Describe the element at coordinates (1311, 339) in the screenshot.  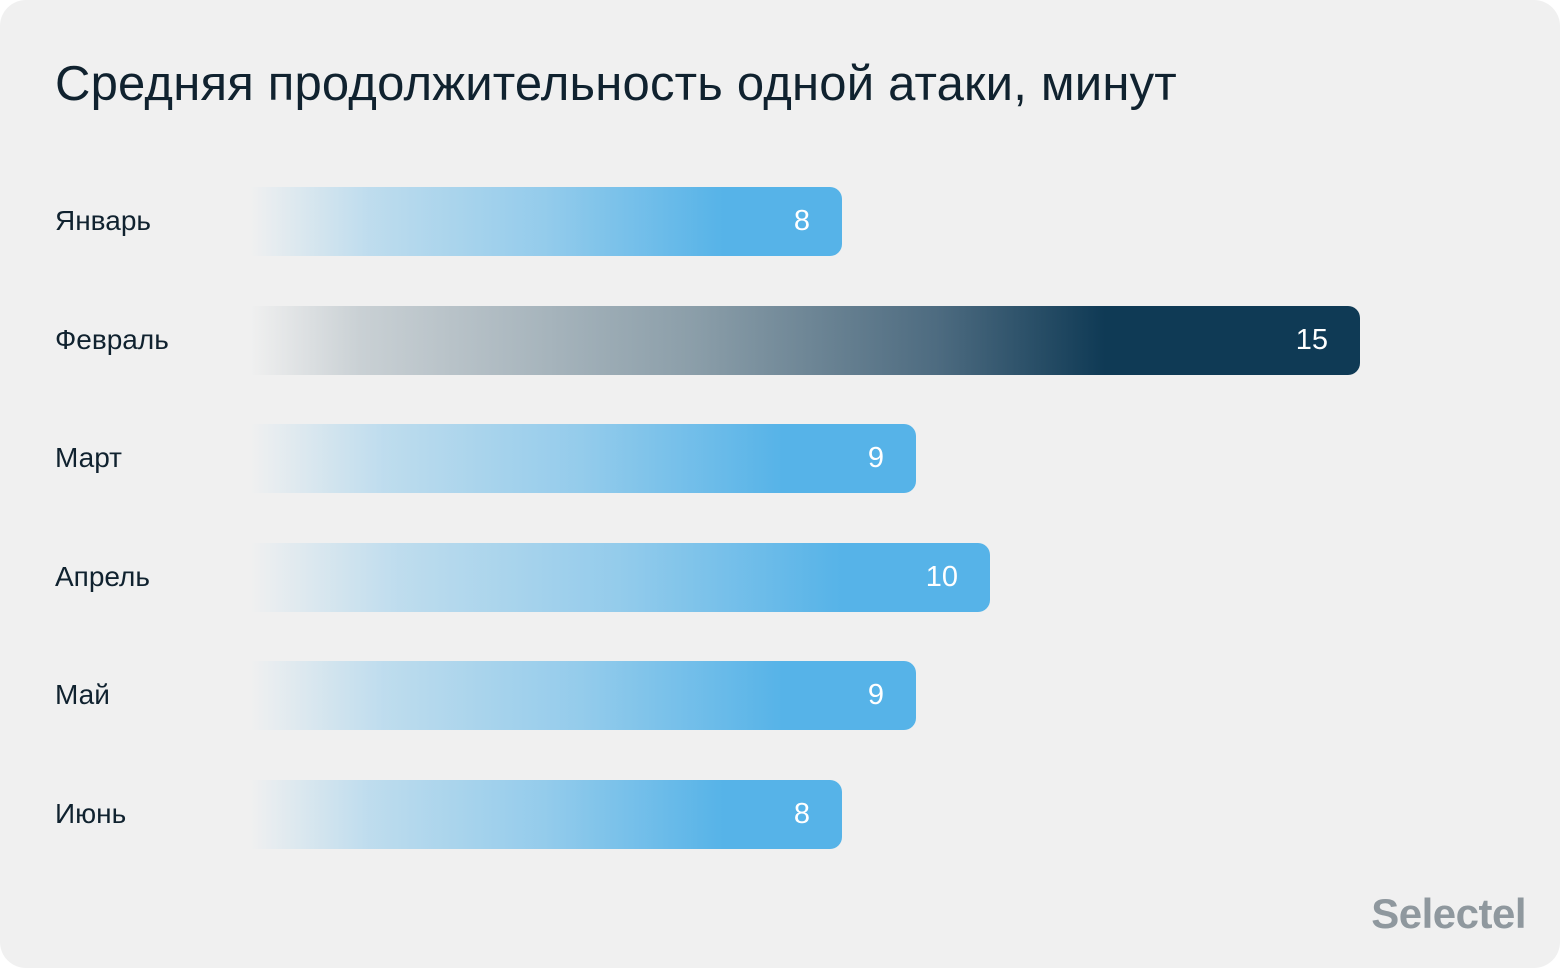
I see `data-label: 15` at that location.